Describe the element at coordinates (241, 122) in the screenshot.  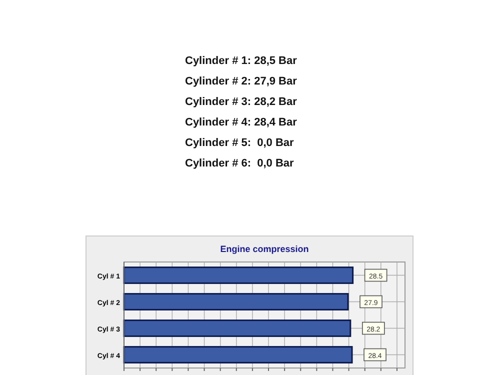
I see `text: Cylinder # 4: 28,4 Bar` at that location.